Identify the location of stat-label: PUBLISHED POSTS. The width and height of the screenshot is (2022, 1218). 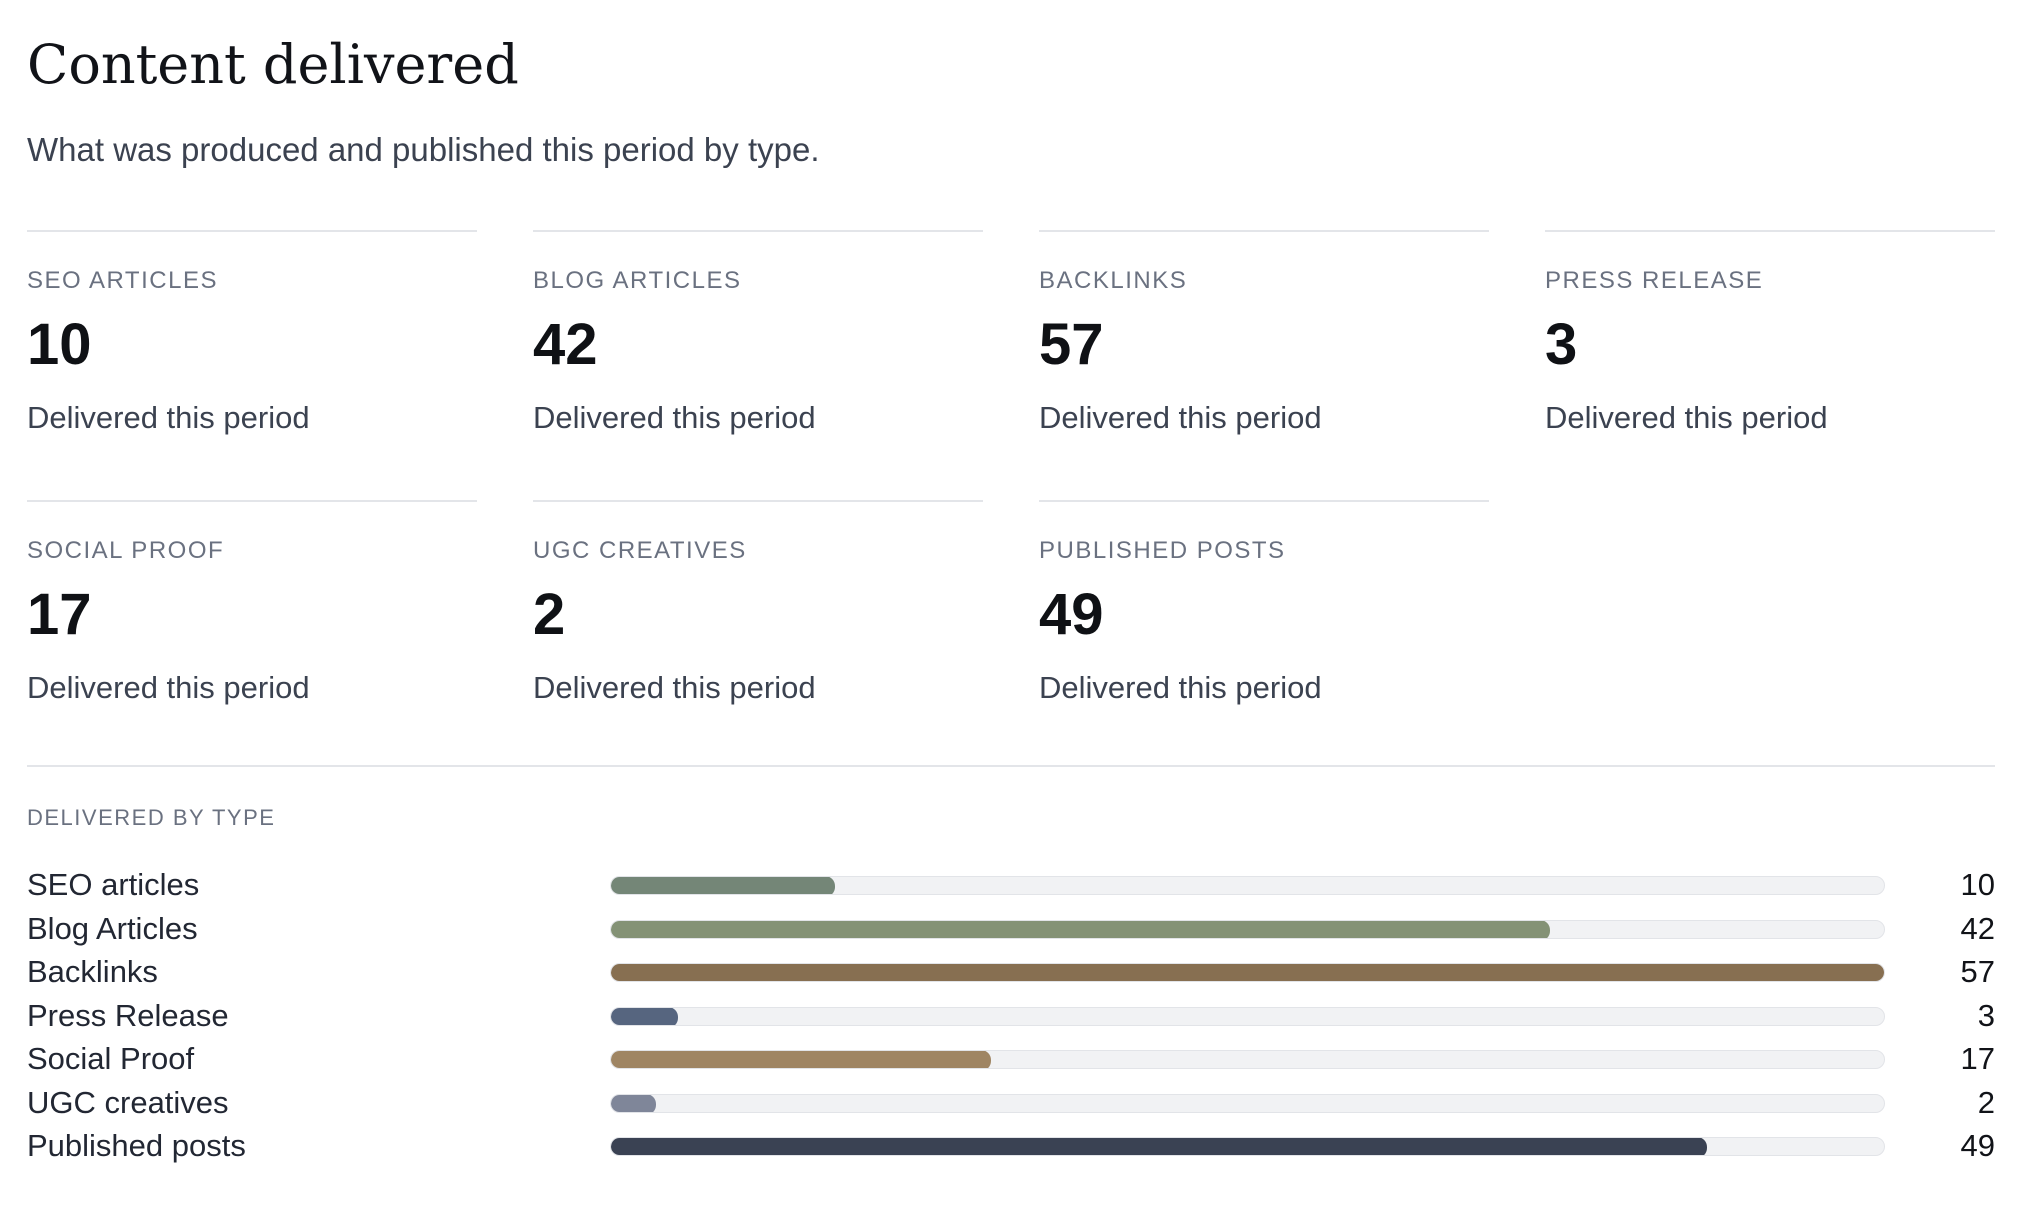
(1162, 550).